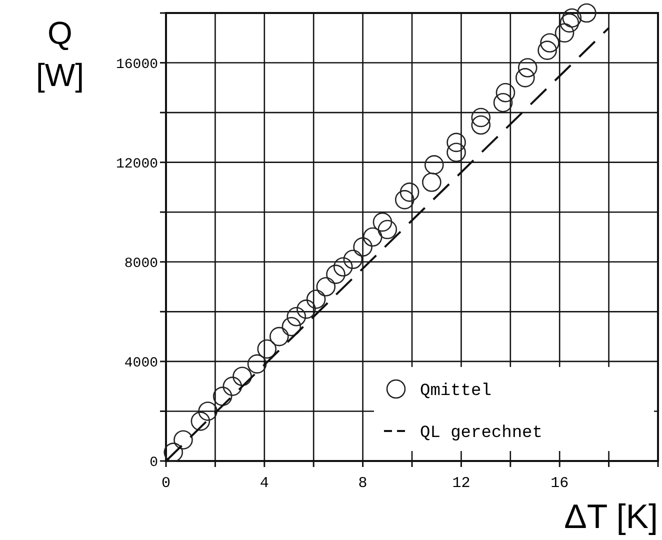  I want to click on y-tick-label: 12000, so click(137, 164).